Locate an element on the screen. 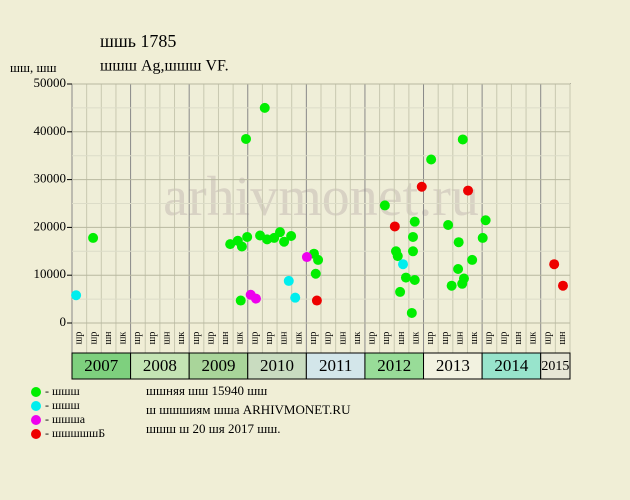 The width and height of the screenshot is (630, 500). y-tick-label: 50000 is located at coordinates (50, 82).